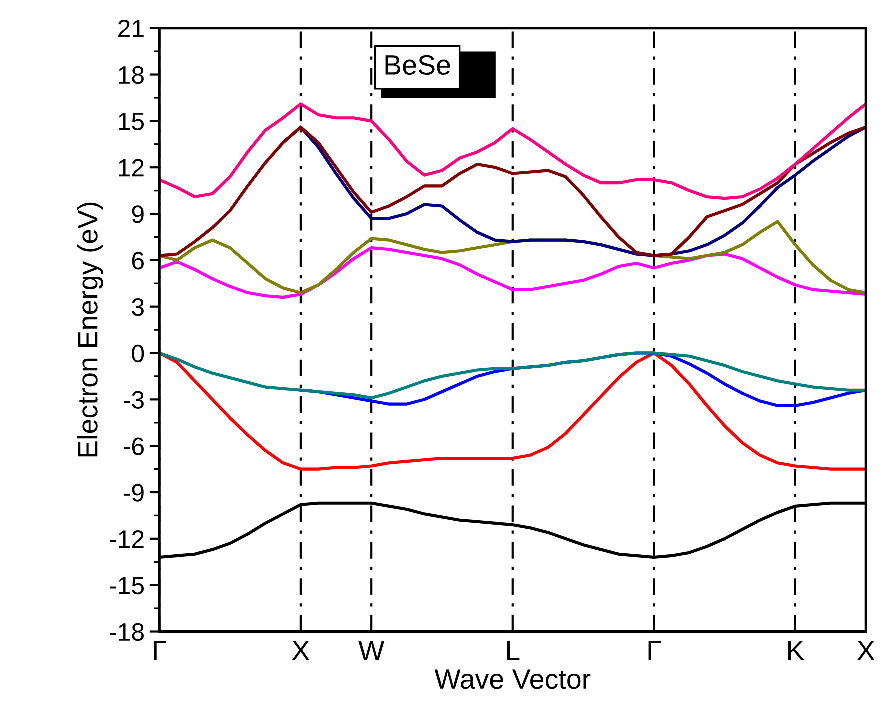  What do you see at coordinates (134, 447) in the screenshot?
I see `y-tick-label: -6` at bounding box center [134, 447].